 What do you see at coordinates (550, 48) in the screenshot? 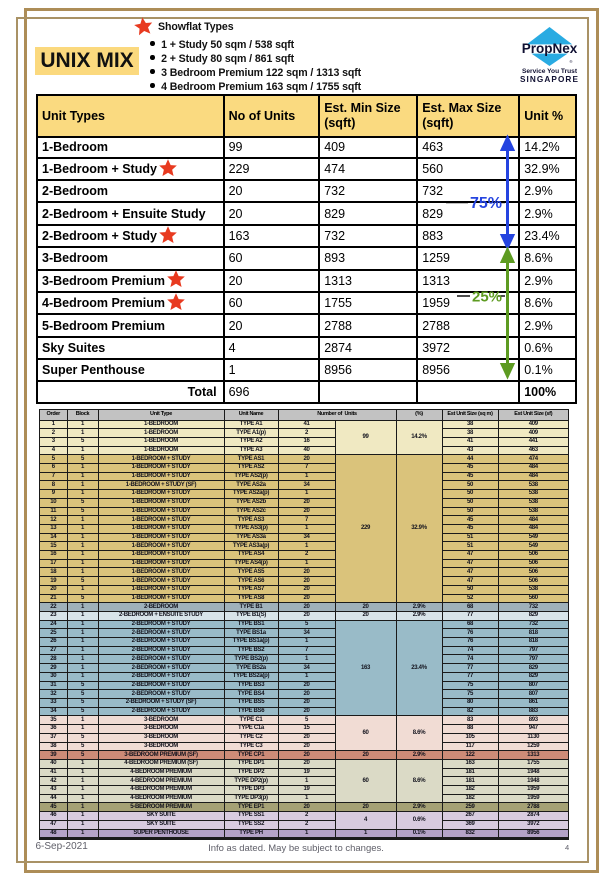
I see `svg-text: PropNex` at bounding box center [550, 48].